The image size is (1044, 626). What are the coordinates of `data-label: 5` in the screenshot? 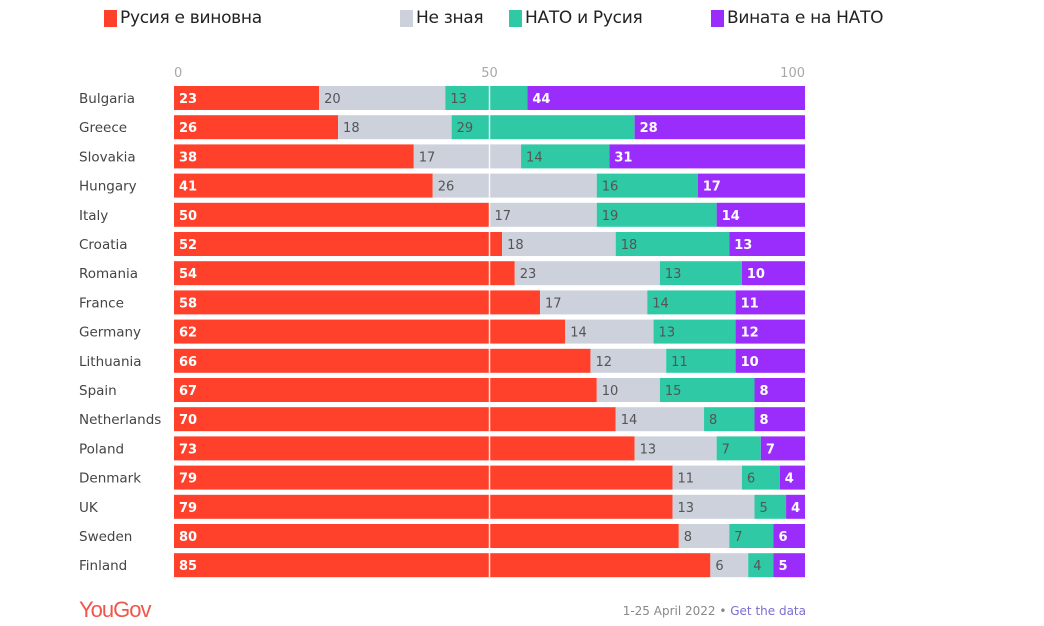 It's located at (764, 508).